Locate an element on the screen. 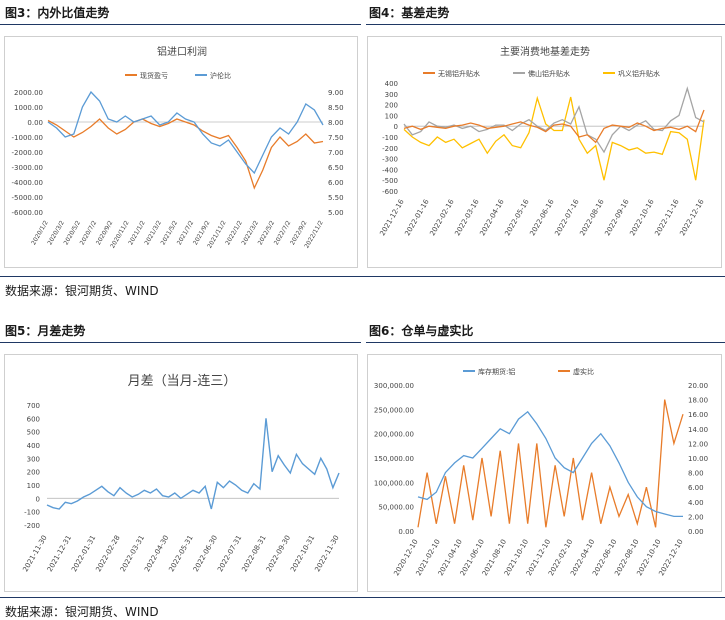  x-tick-label: 2022-10-16 is located at coordinates (642, 218).